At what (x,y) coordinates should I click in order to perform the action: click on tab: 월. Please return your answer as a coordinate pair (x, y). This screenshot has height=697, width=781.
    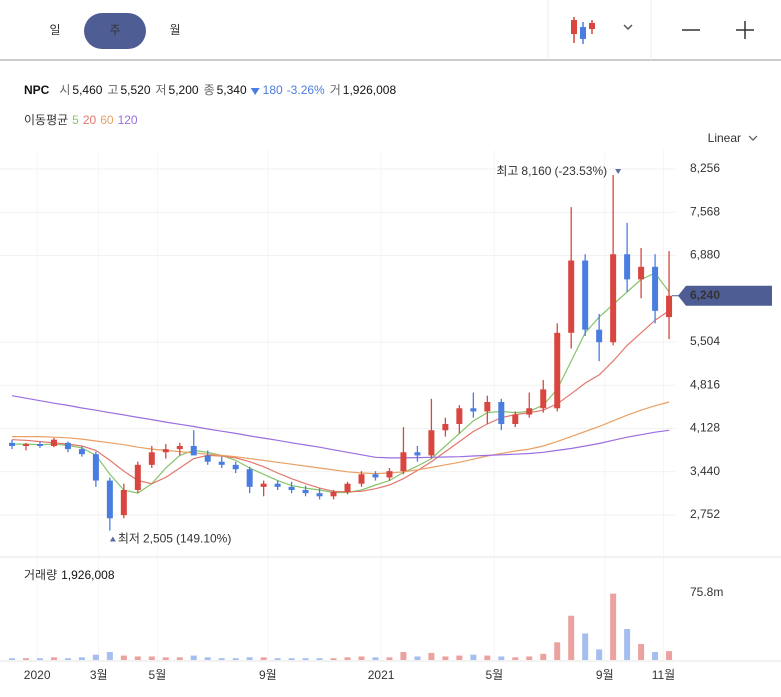
    Looking at the image, I should click on (174, 30).